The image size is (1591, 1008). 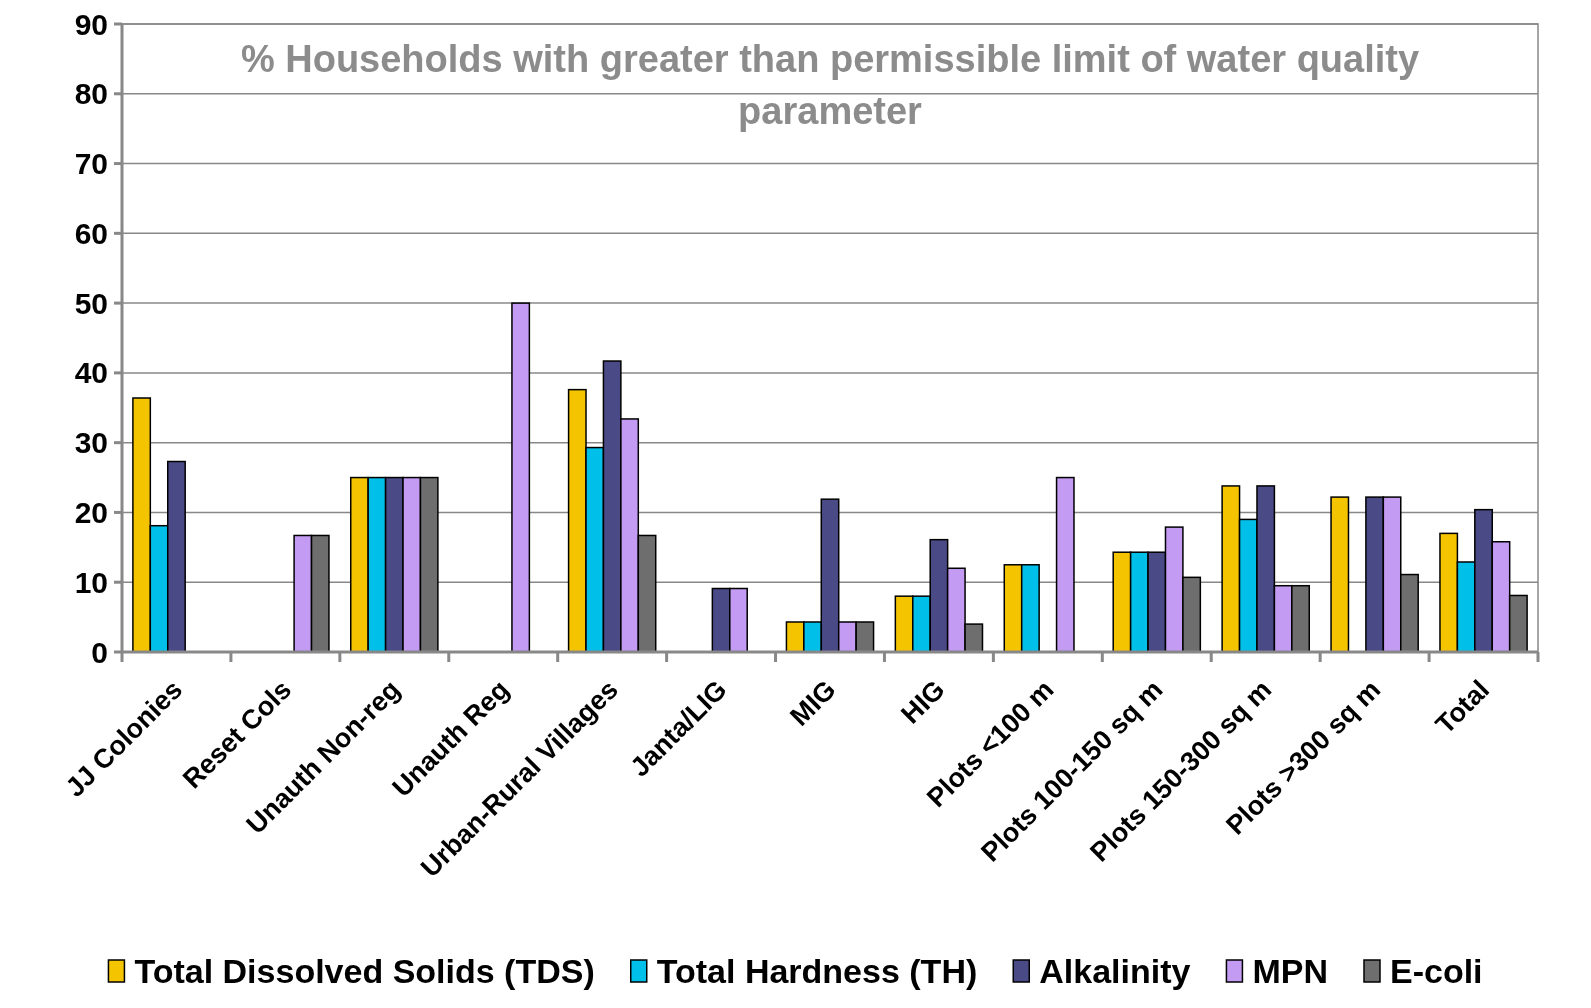 I want to click on legend-label: E-coli, so click(x=1436, y=970).